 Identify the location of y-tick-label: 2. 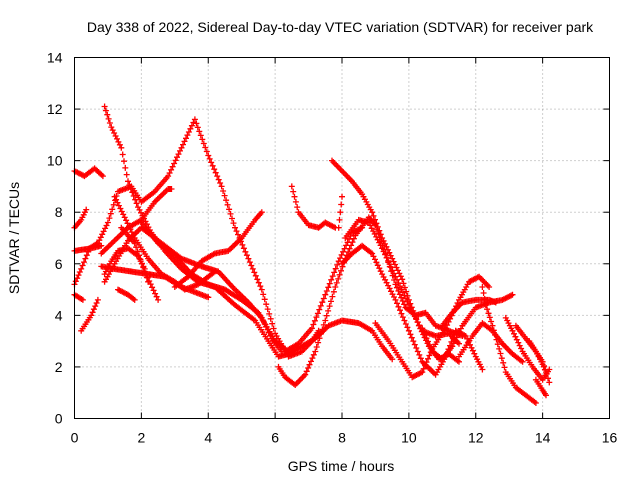
(59, 367).